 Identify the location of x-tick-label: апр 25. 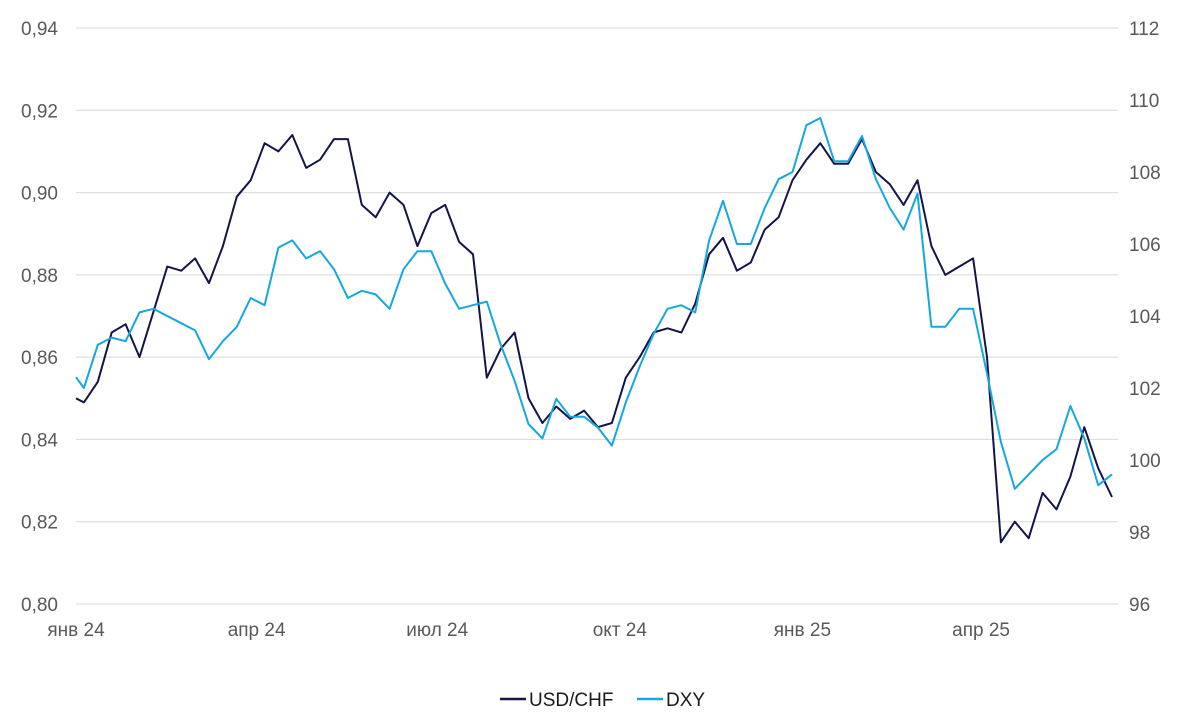
(981, 630).